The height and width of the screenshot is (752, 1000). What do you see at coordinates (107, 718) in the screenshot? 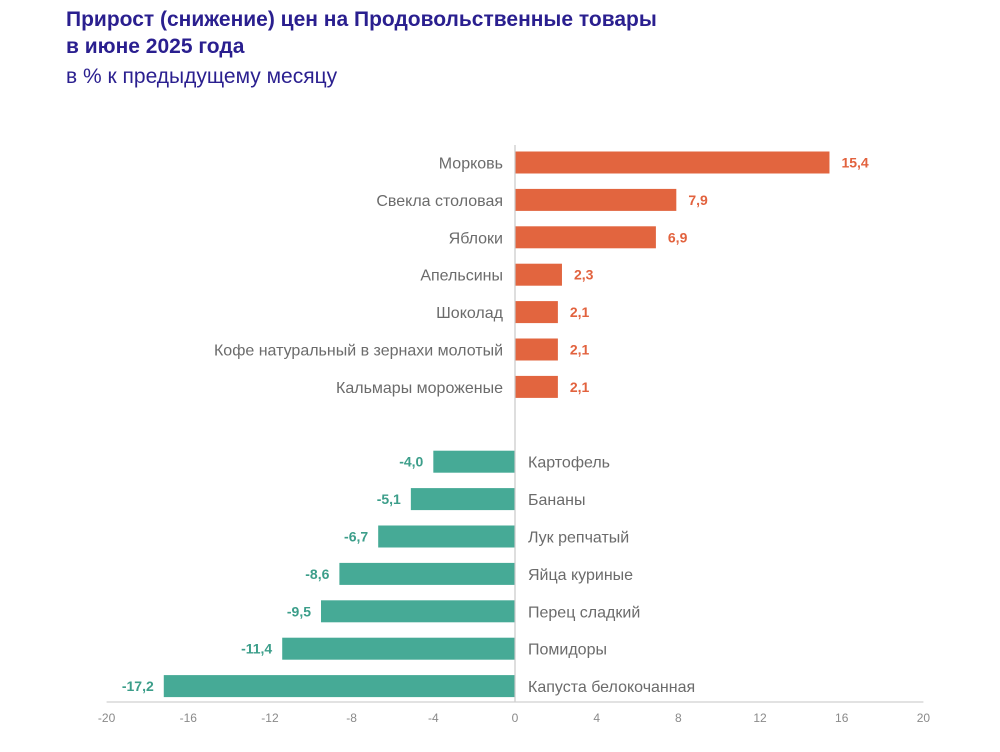
I see `x-tick-label: -20` at bounding box center [107, 718].